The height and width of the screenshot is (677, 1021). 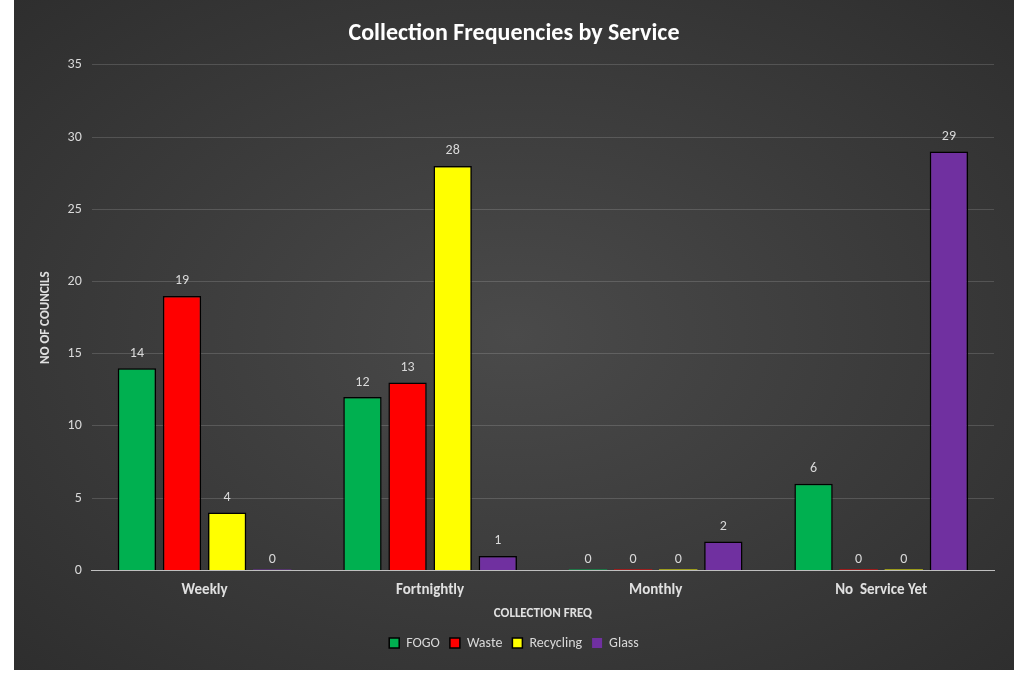 What do you see at coordinates (452, 150) in the screenshot?
I see `data-label: 28` at bounding box center [452, 150].